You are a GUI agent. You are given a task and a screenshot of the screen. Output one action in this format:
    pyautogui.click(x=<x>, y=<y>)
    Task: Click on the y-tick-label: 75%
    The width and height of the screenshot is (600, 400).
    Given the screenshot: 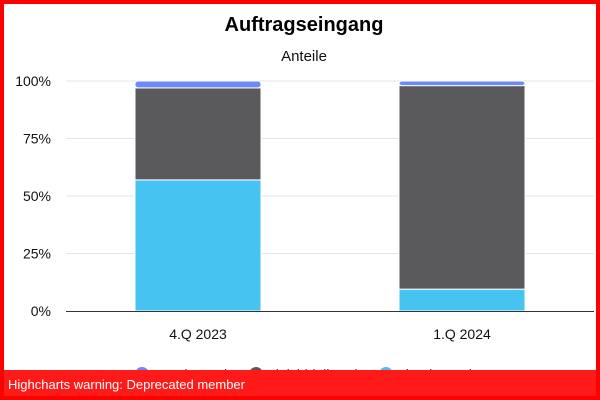 What is the action you would take?
    pyautogui.click(x=37, y=139)
    